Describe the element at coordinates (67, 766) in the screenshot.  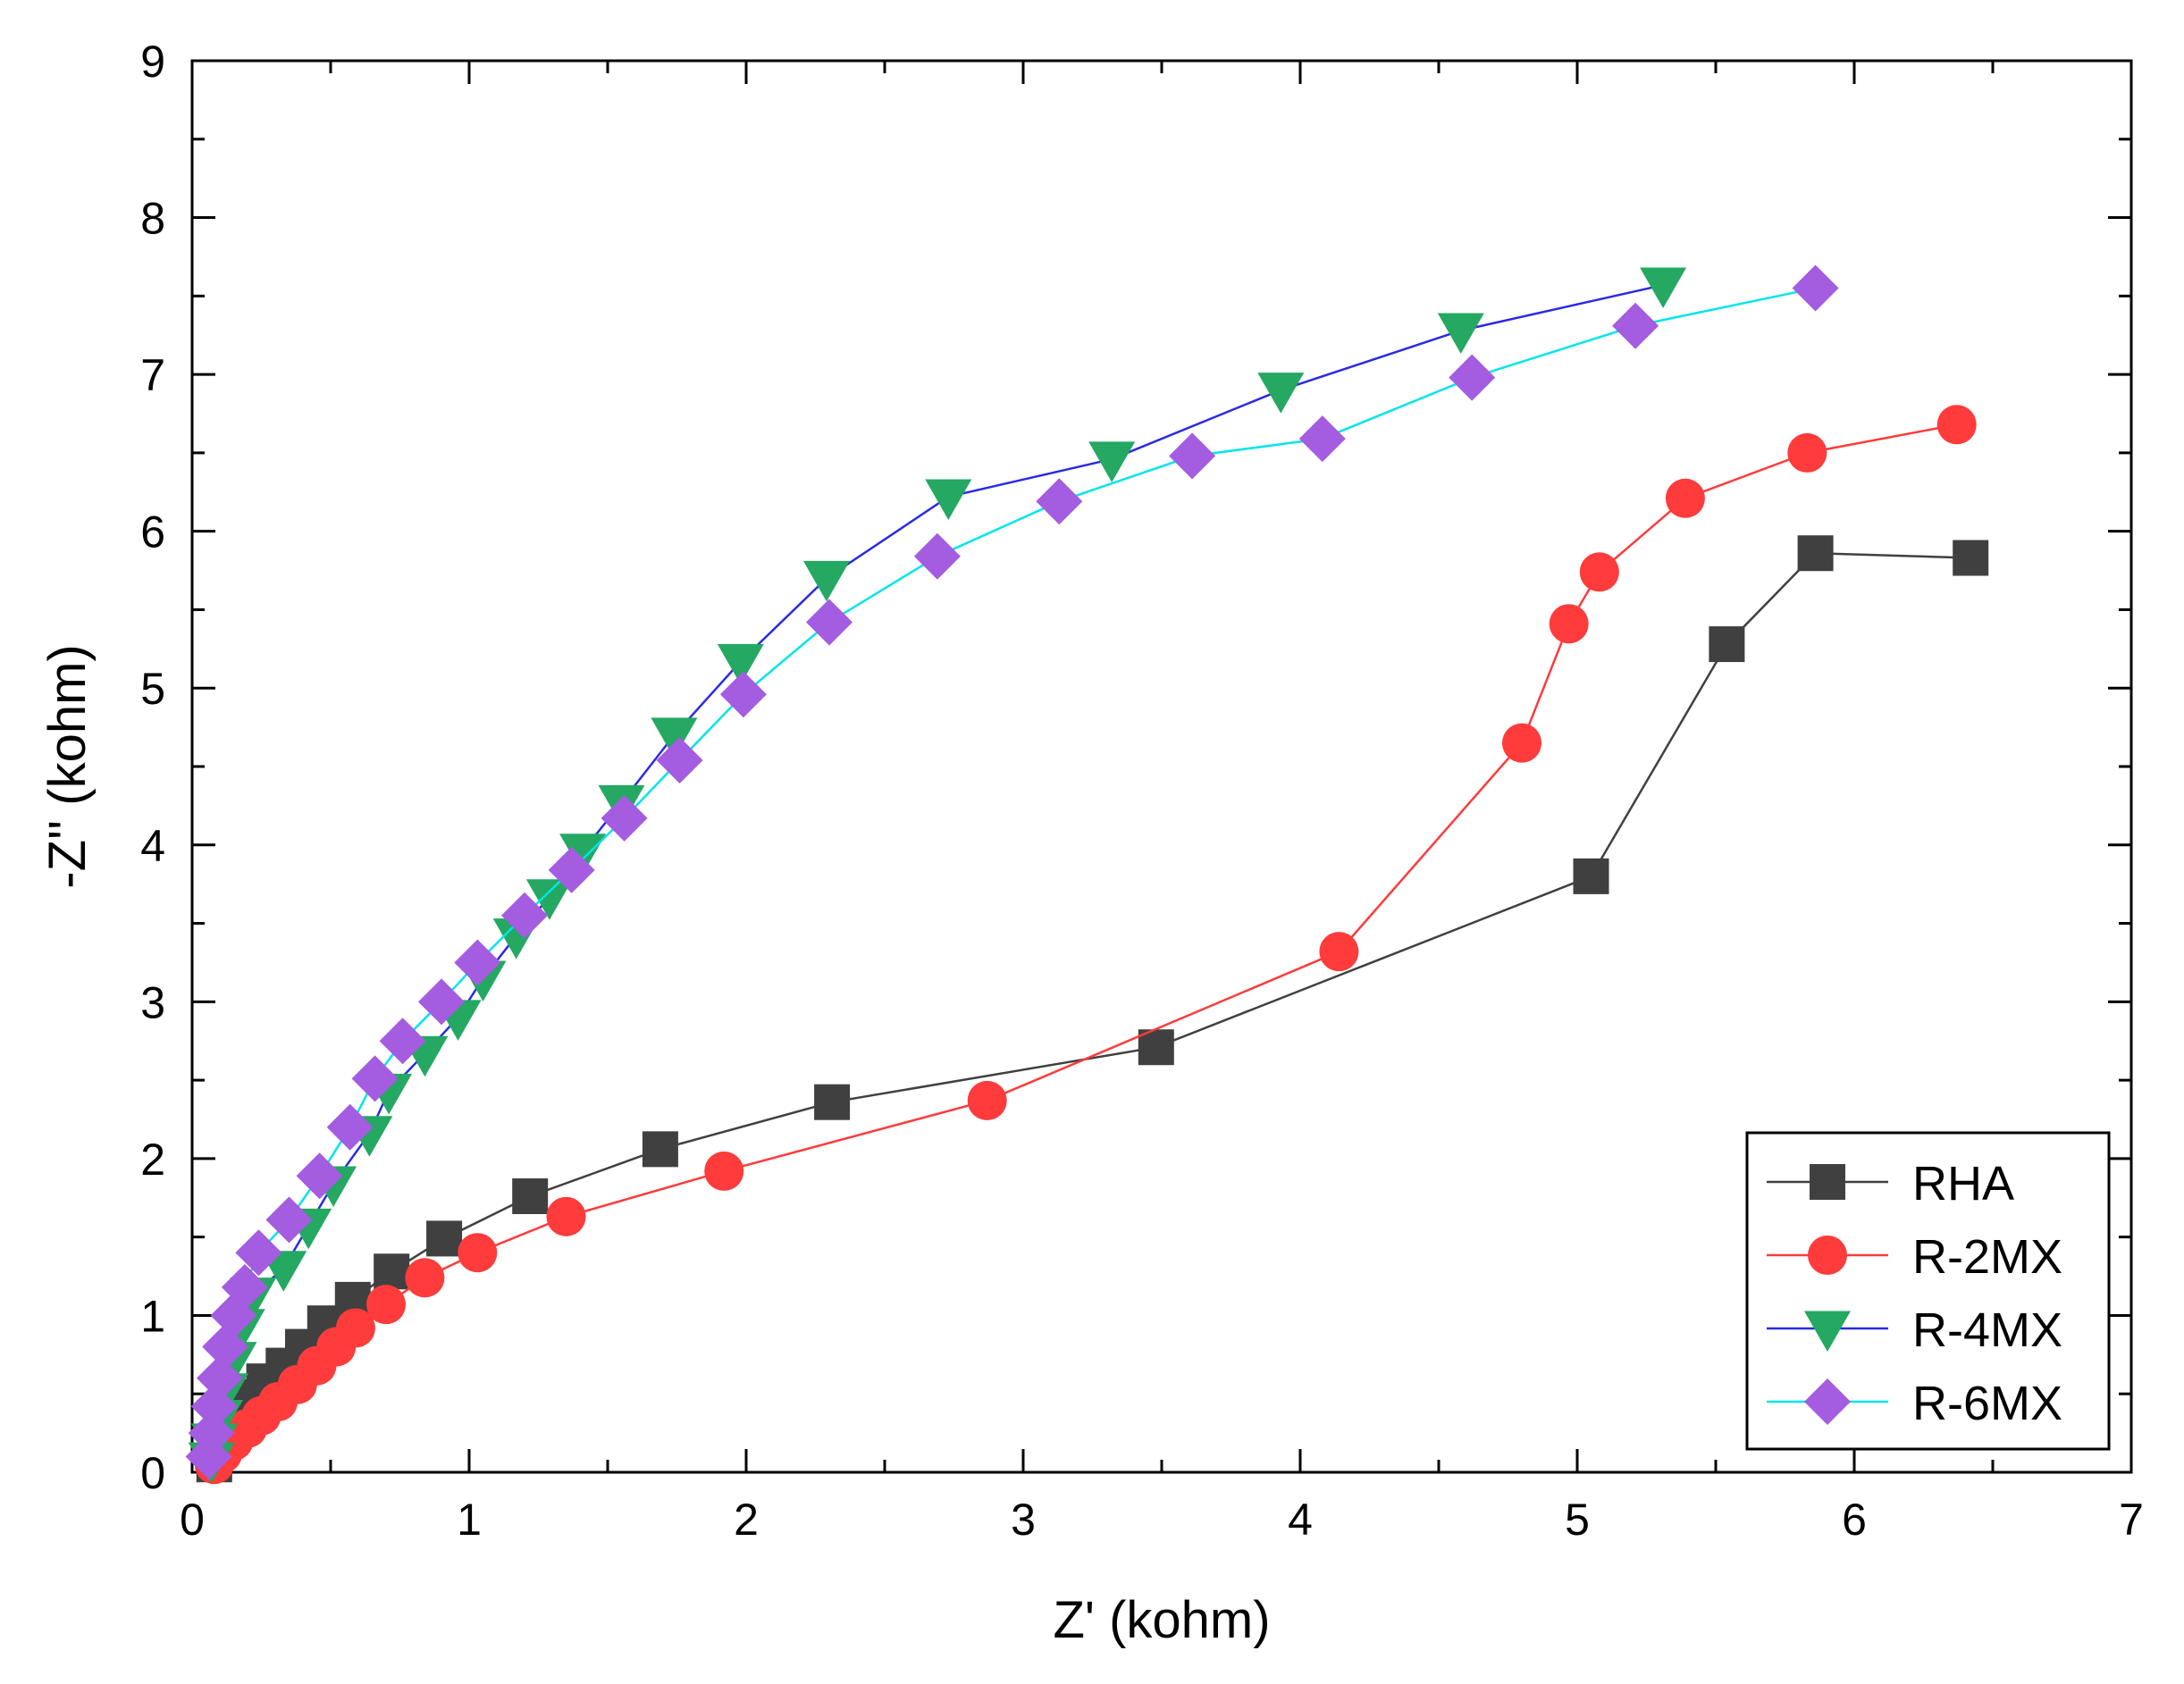
I see `y-axis-title: -Z'' (kohm)` at that location.